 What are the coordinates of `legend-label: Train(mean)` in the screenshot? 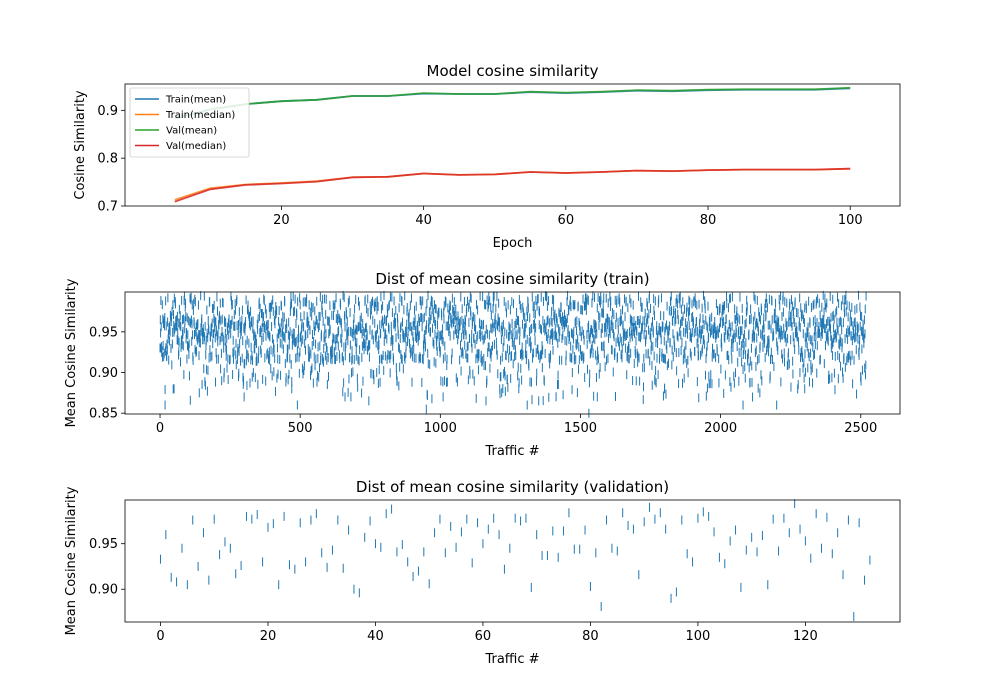 It's located at (195, 100).